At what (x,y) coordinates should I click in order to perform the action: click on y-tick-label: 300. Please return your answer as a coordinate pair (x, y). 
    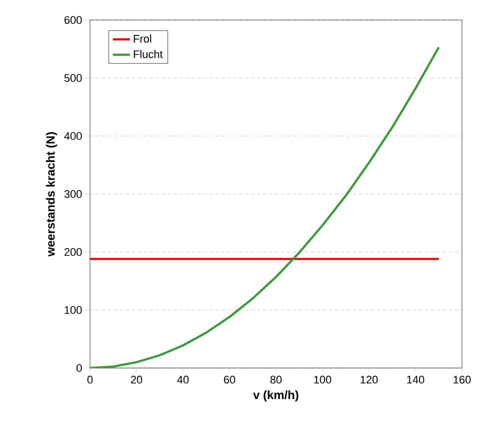
    Looking at the image, I should click on (73, 194).